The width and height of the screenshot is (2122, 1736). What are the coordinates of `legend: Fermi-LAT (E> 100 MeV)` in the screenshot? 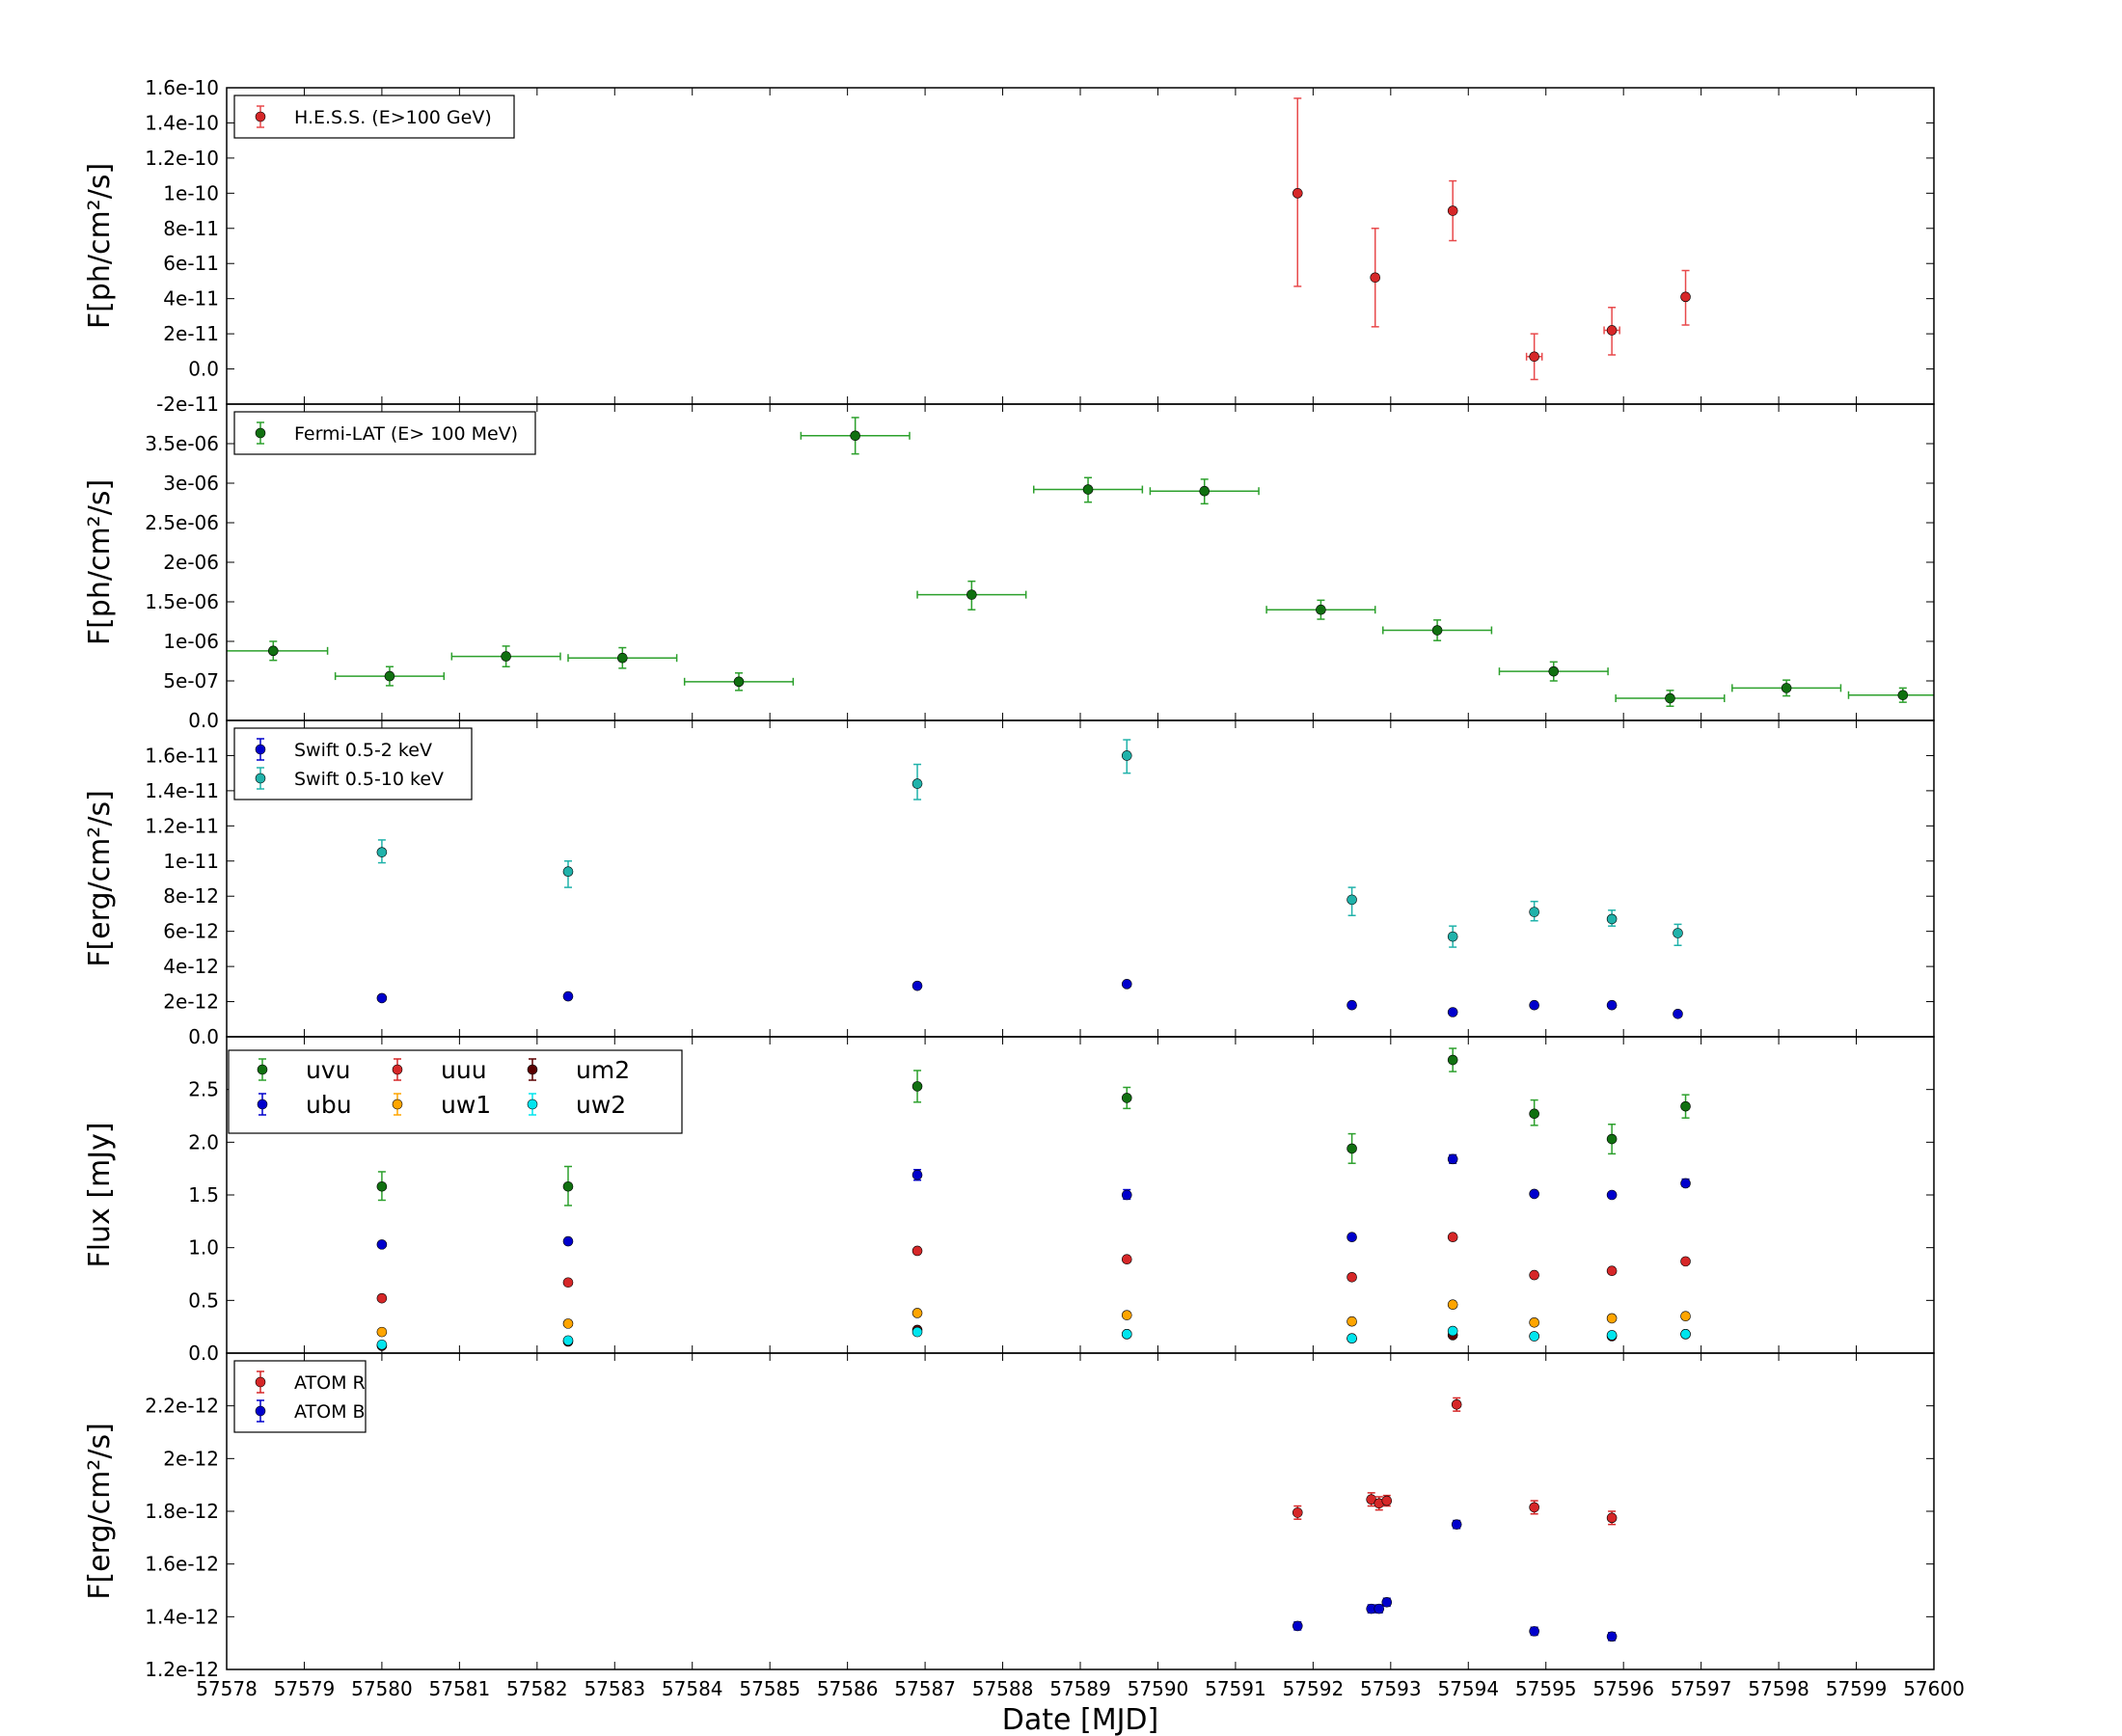 It's located at (385, 433).